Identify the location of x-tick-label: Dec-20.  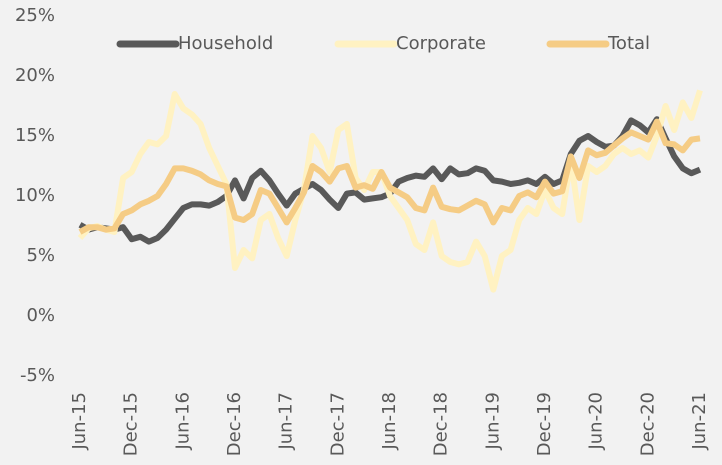
(647, 424).